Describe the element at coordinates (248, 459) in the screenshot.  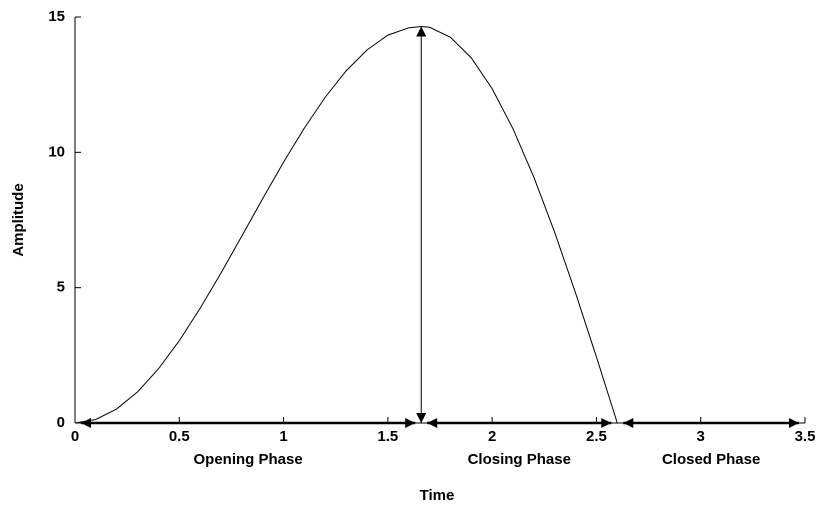
I see `phase-label: Opening Phase` at that location.